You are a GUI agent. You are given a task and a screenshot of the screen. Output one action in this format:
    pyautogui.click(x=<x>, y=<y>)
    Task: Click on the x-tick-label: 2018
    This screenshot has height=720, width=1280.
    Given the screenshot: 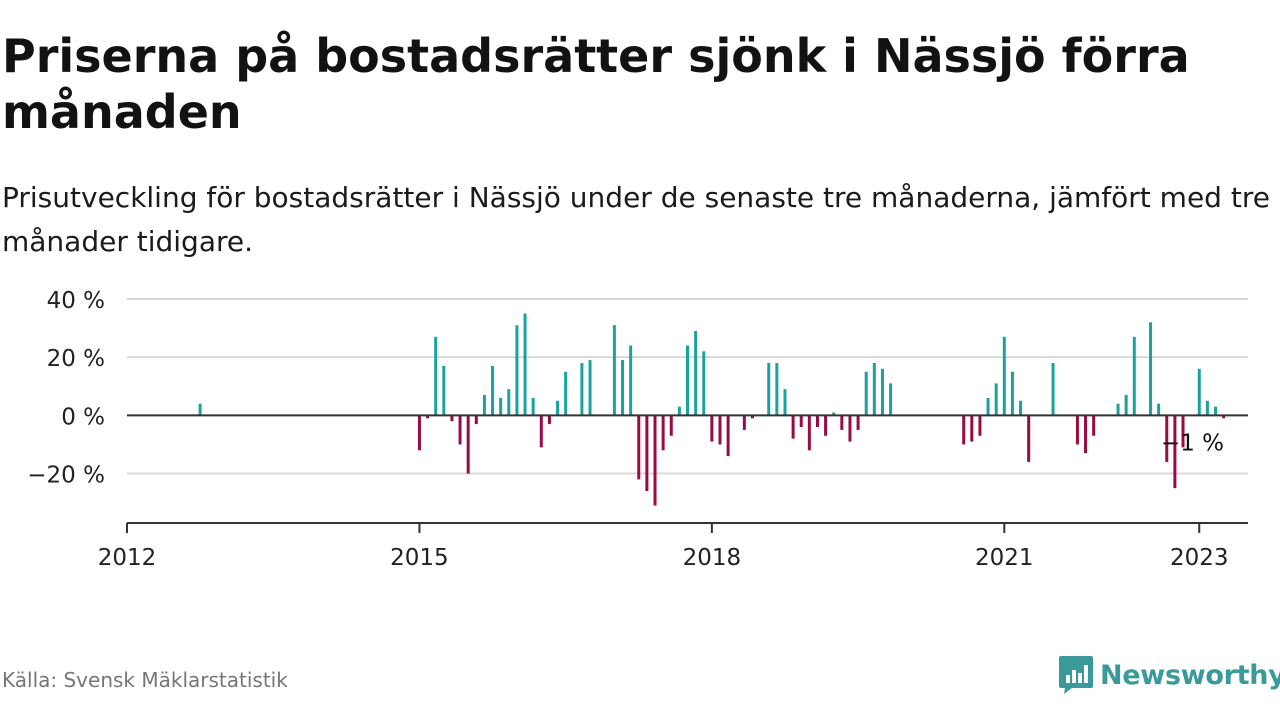 What is the action you would take?
    pyautogui.click(x=712, y=558)
    